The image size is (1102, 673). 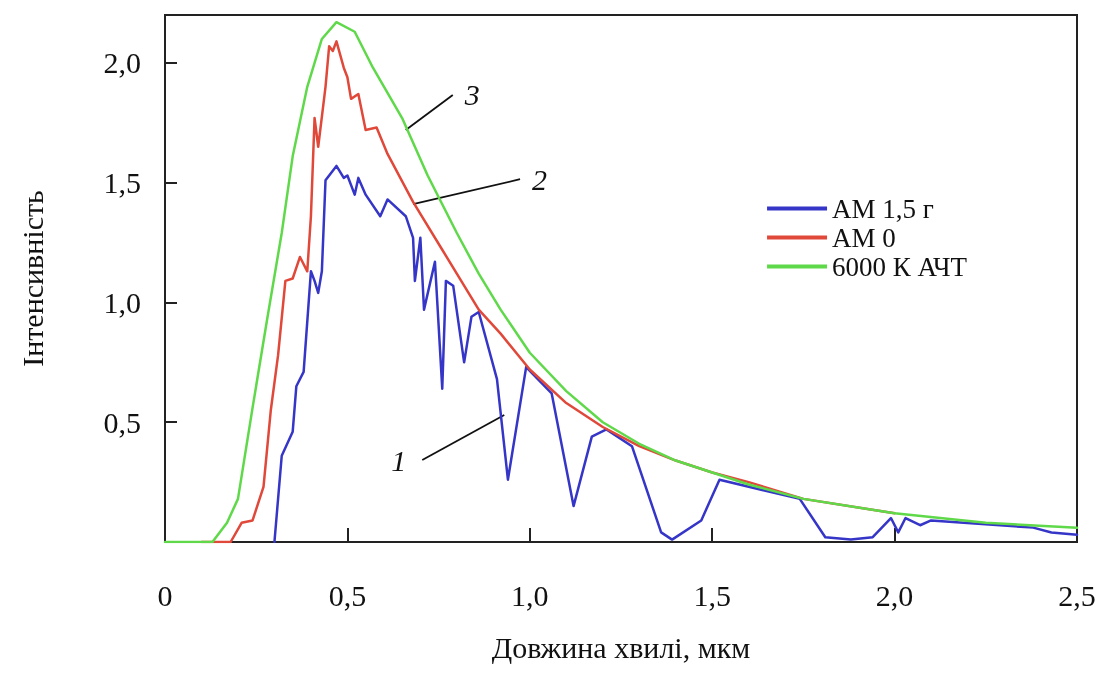 What do you see at coordinates (621, 647) in the screenshot?
I see `x-axis-title: Довжина хвилі, мкм` at bounding box center [621, 647].